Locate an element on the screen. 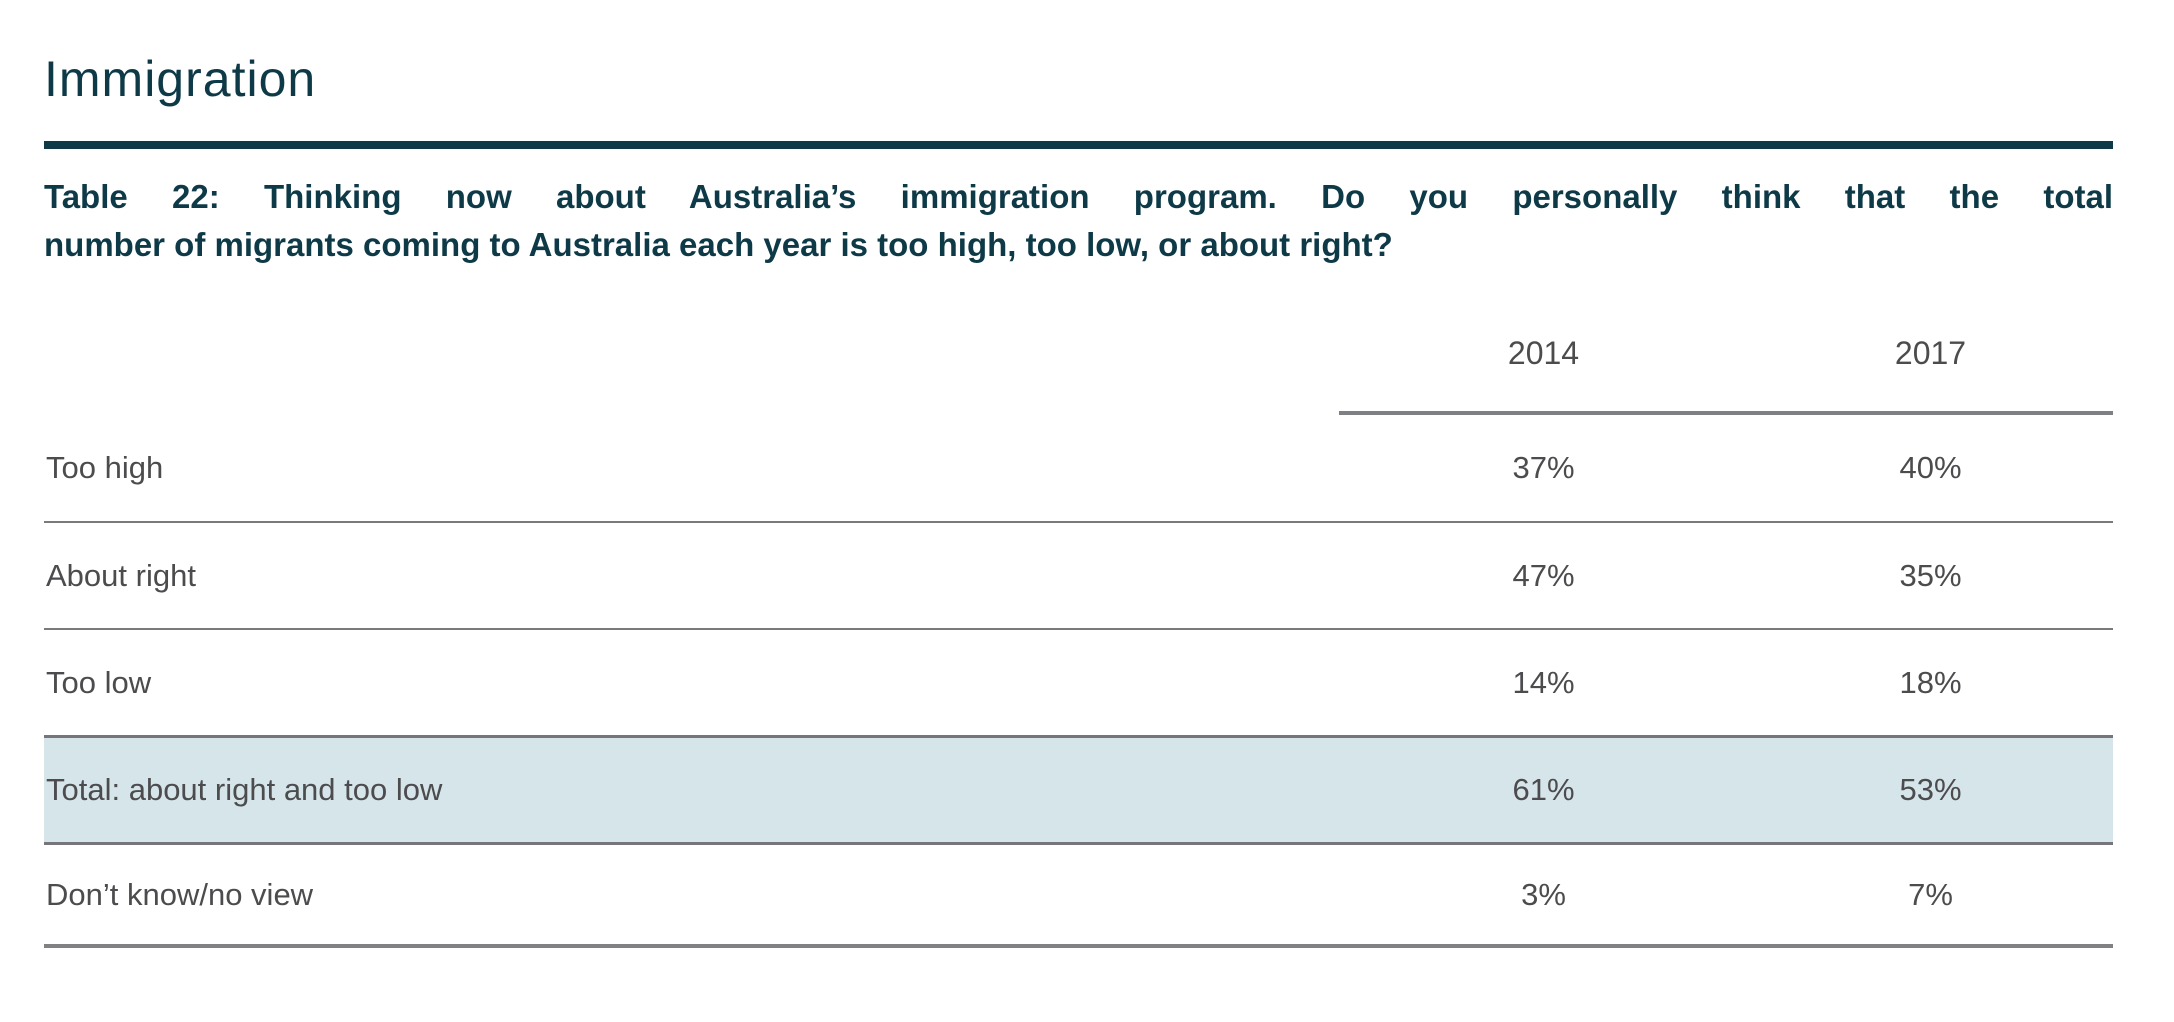 This screenshot has width=2174, height=1022. value-2017: 40% is located at coordinates (1930, 467).